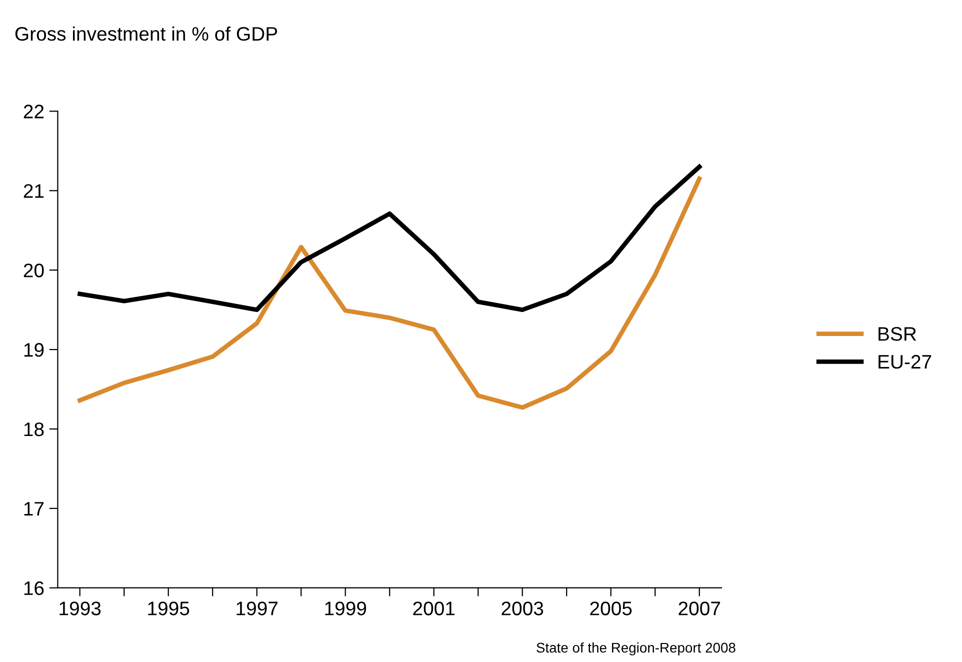  I want to click on x-tick-label: 1995, so click(169, 609).